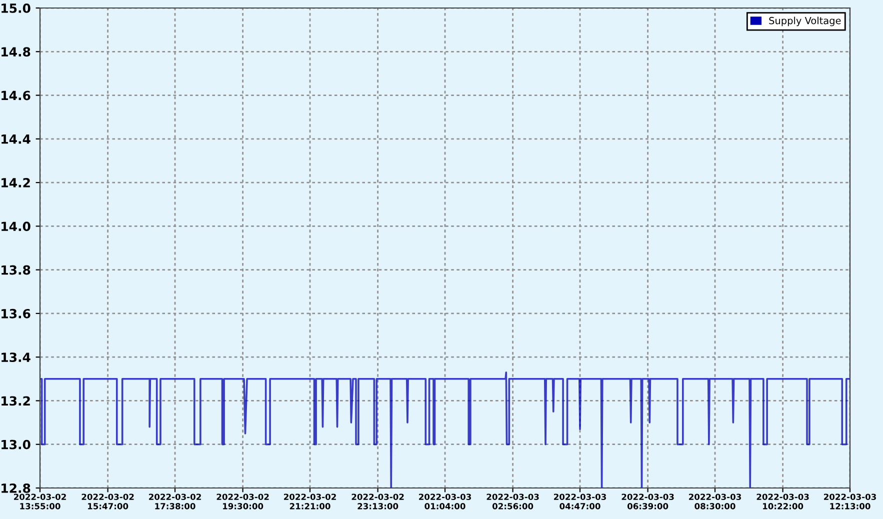 This screenshot has height=519, width=883. I want to click on x-tick-label: 2022-03-03 08:30:00, so click(715, 502).